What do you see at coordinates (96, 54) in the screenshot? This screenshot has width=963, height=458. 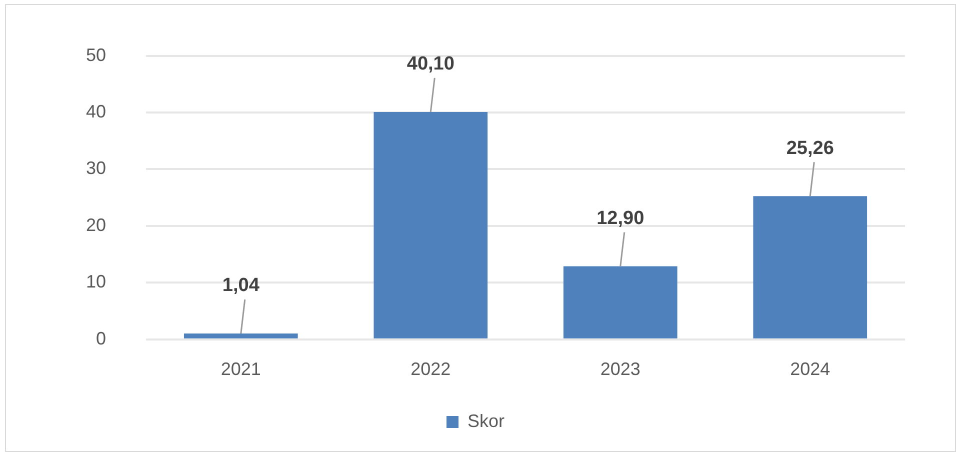 I see `y-tick-label: 50` at bounding box center [96, 54].